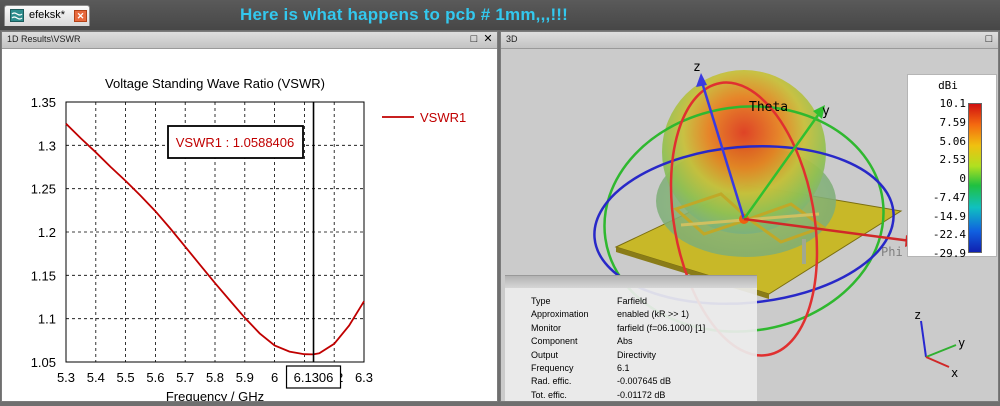  What do you see at coordinates (560, 314) in the screenshot?
I see `info-key: Approximation` at bounding box center [560, 314].